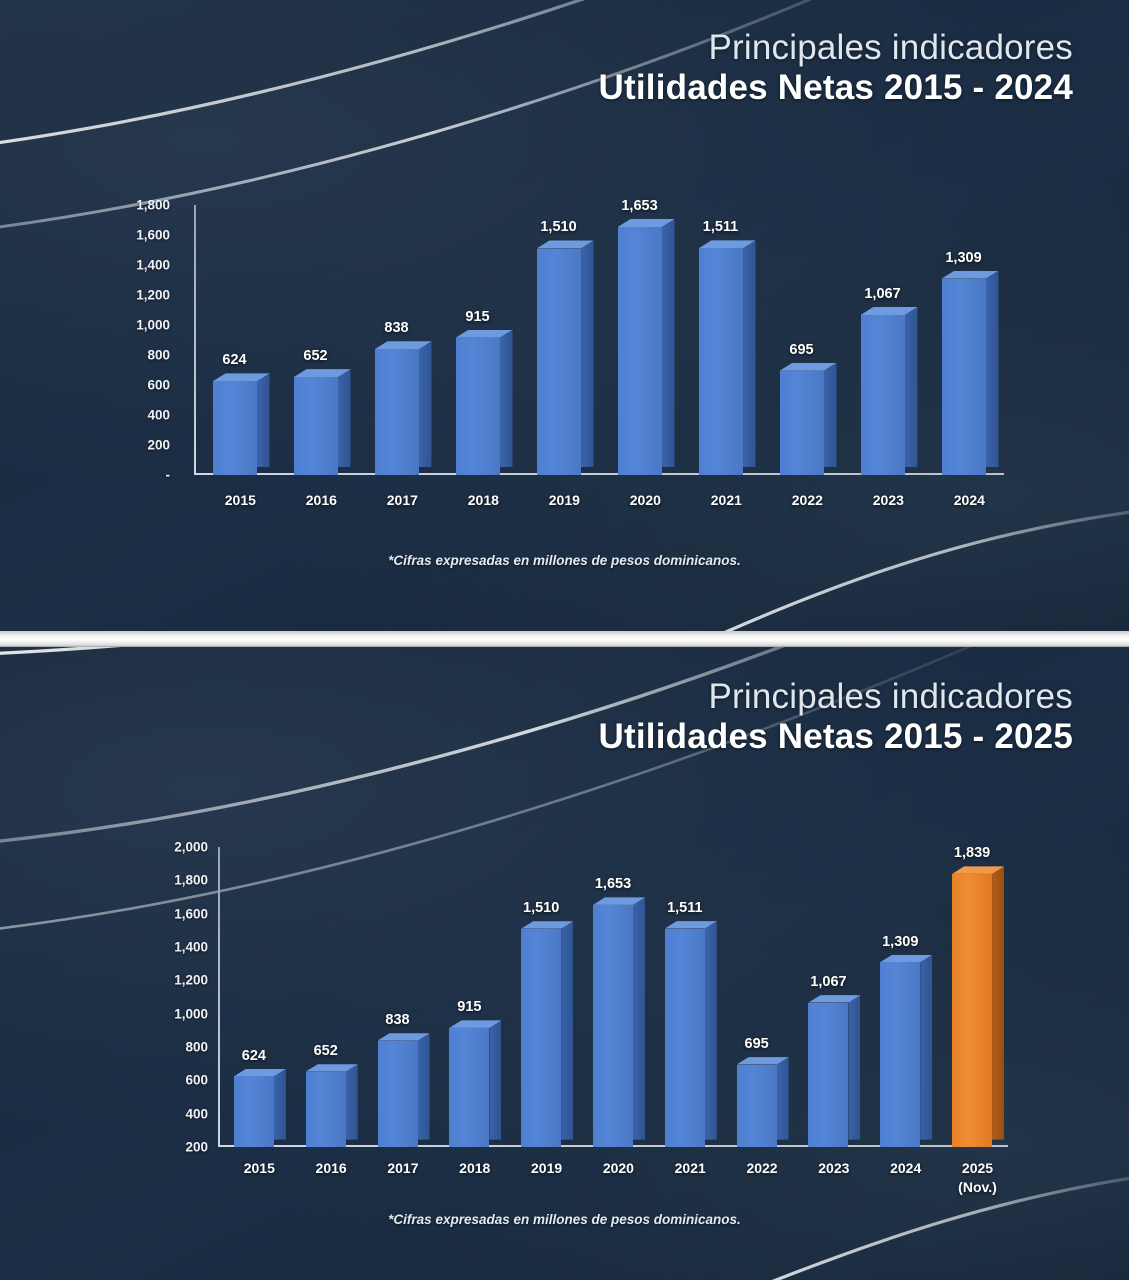 This screenshot has height=1280, width=1129. I want to click on x-axis-line, so click(599, 474).